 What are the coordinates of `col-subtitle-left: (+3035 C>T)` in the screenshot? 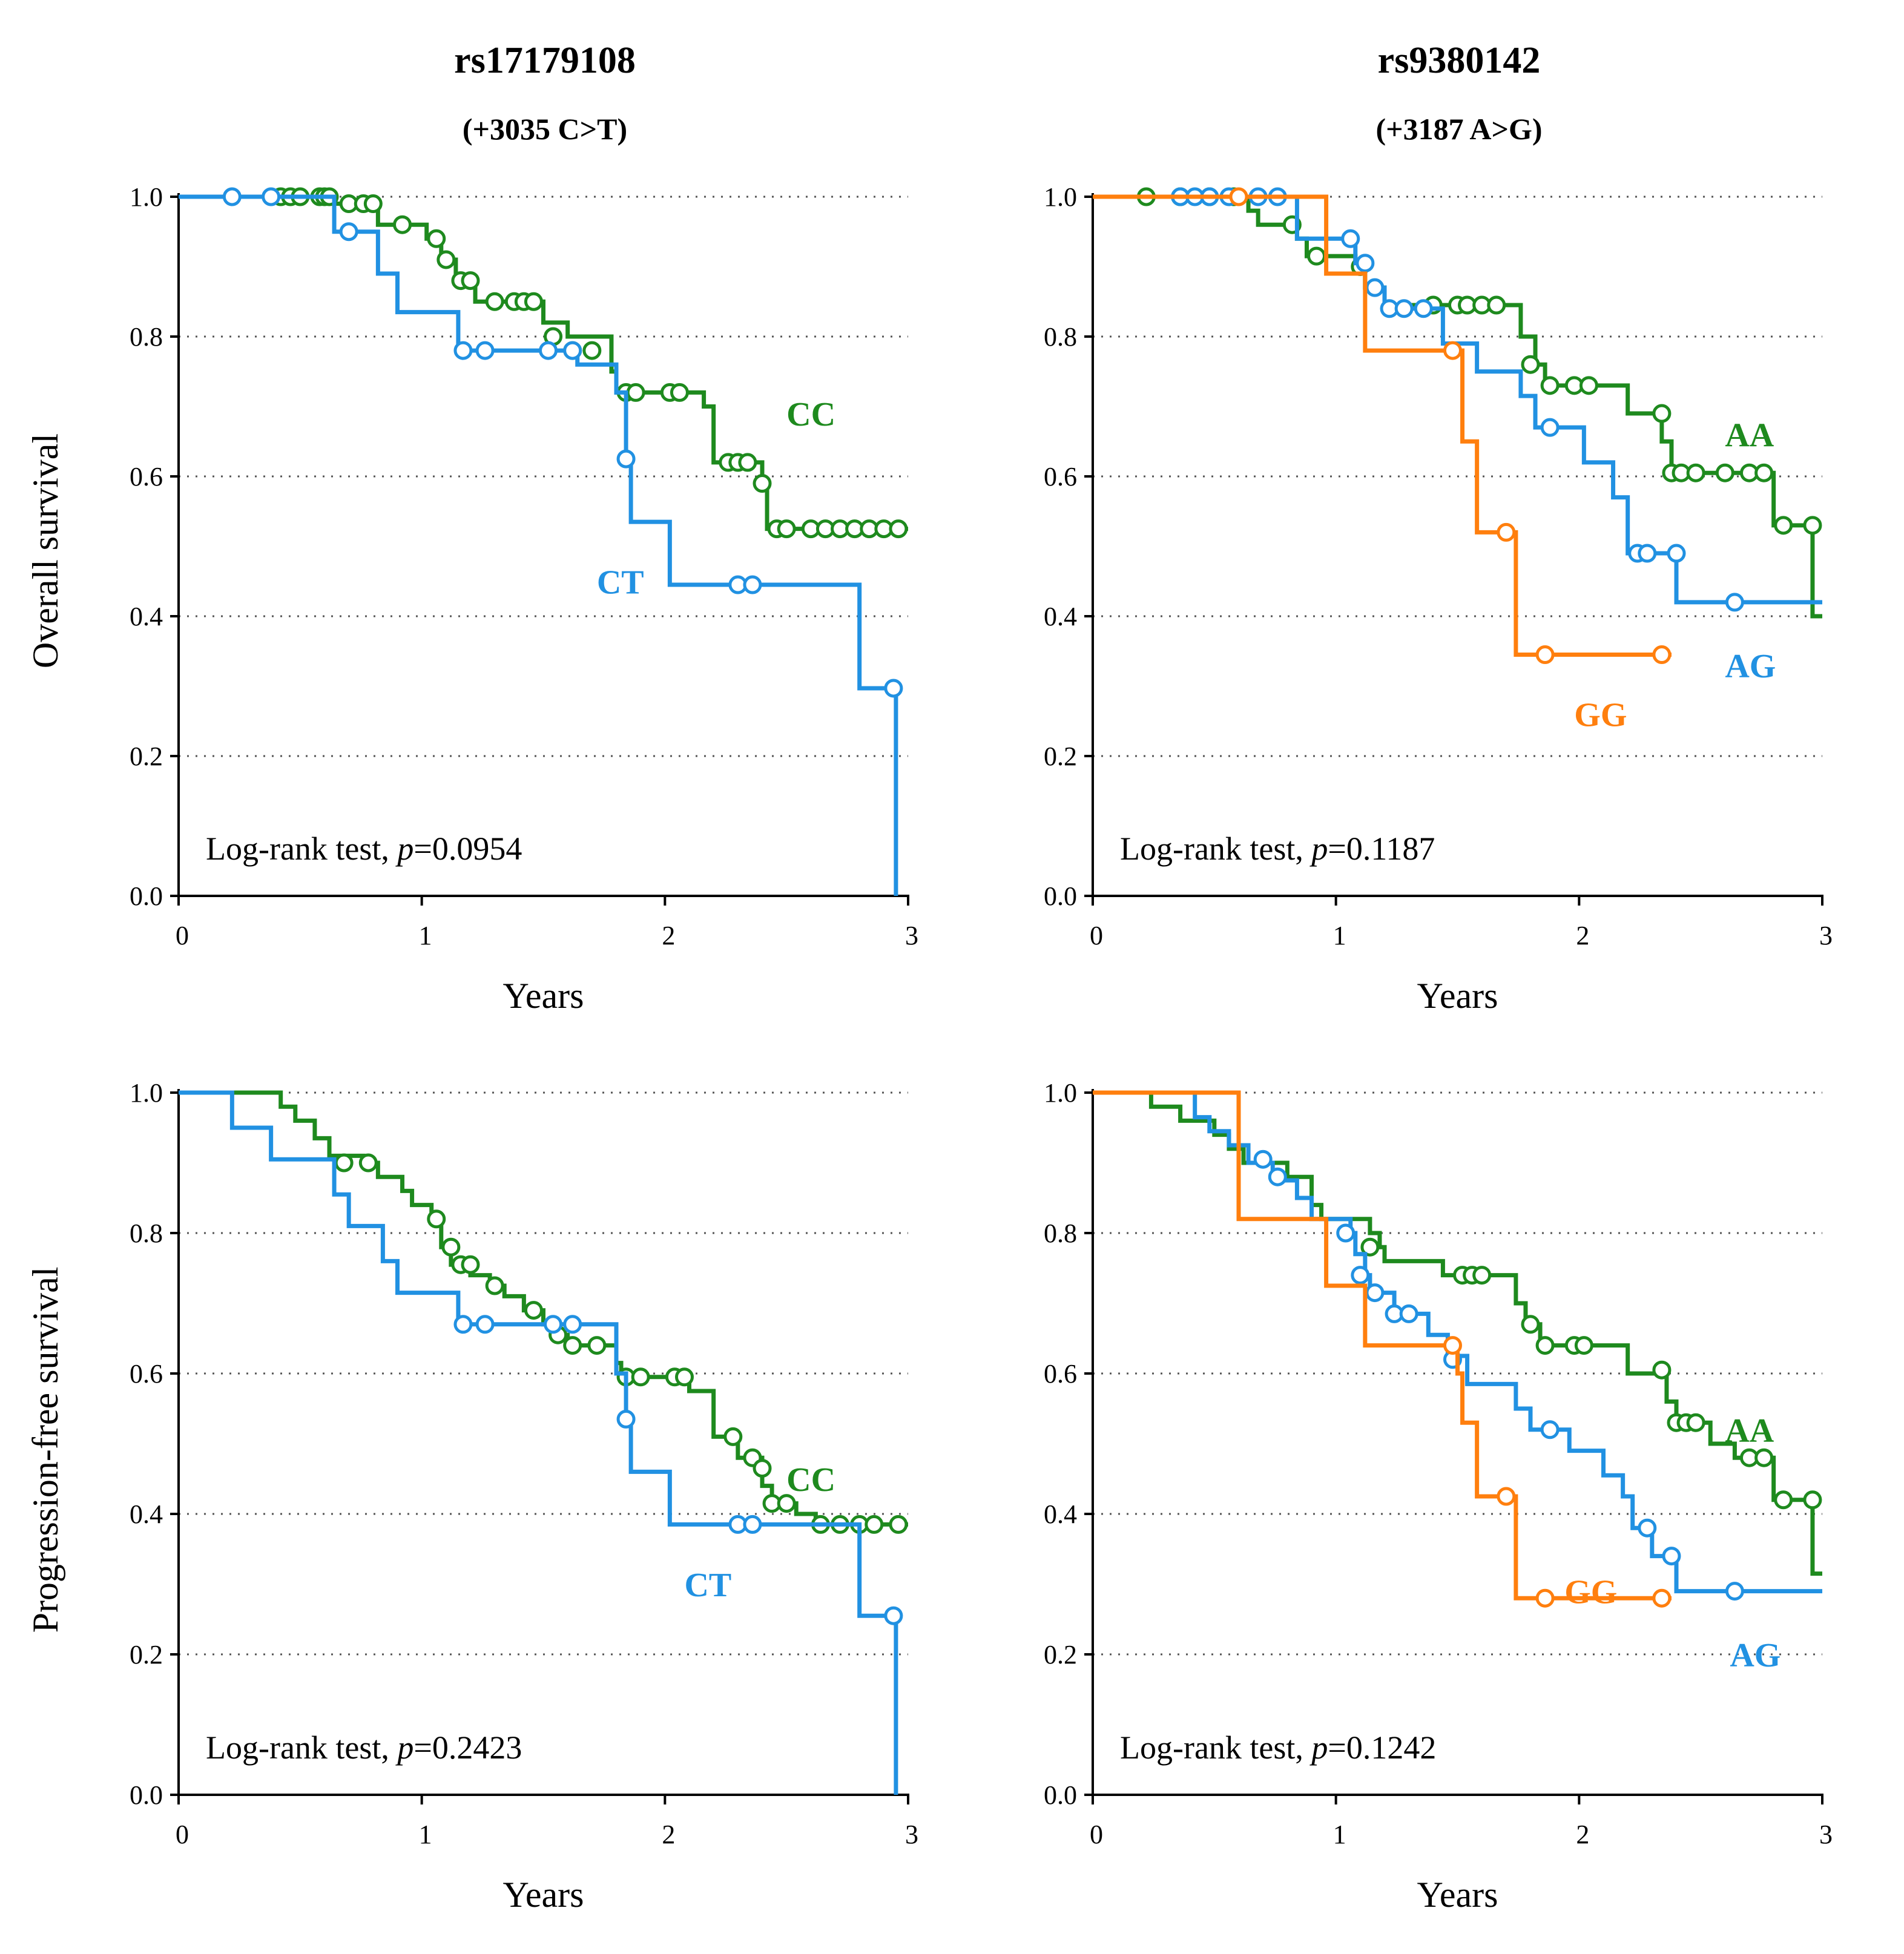 It's located at (545, 129).